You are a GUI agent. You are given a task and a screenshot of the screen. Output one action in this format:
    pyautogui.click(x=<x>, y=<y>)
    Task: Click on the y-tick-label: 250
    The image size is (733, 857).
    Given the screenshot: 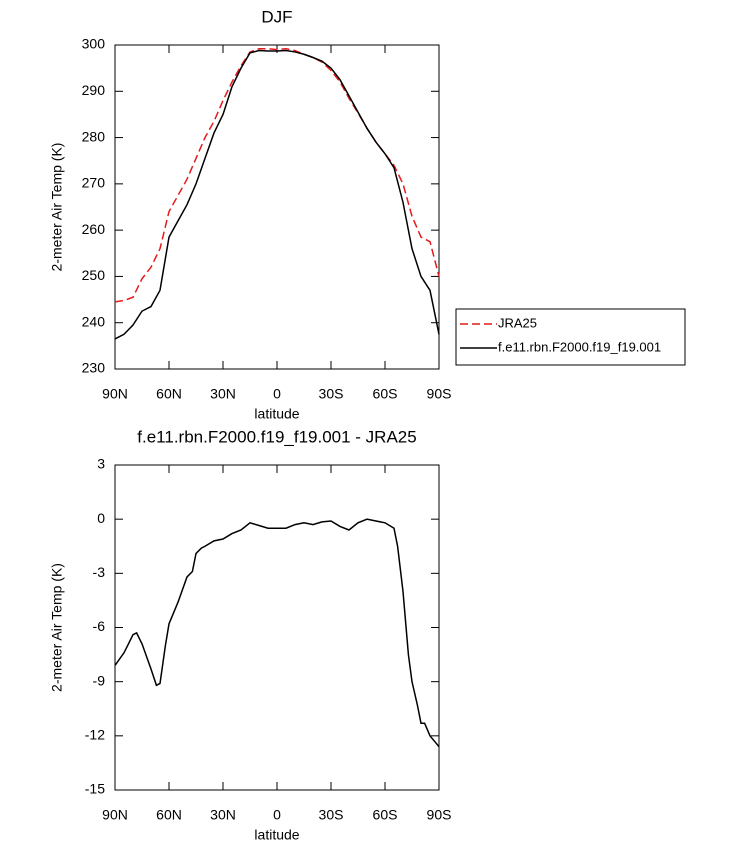 What is the action you would take?
    pyautogui.click(x=94, y=275)
    